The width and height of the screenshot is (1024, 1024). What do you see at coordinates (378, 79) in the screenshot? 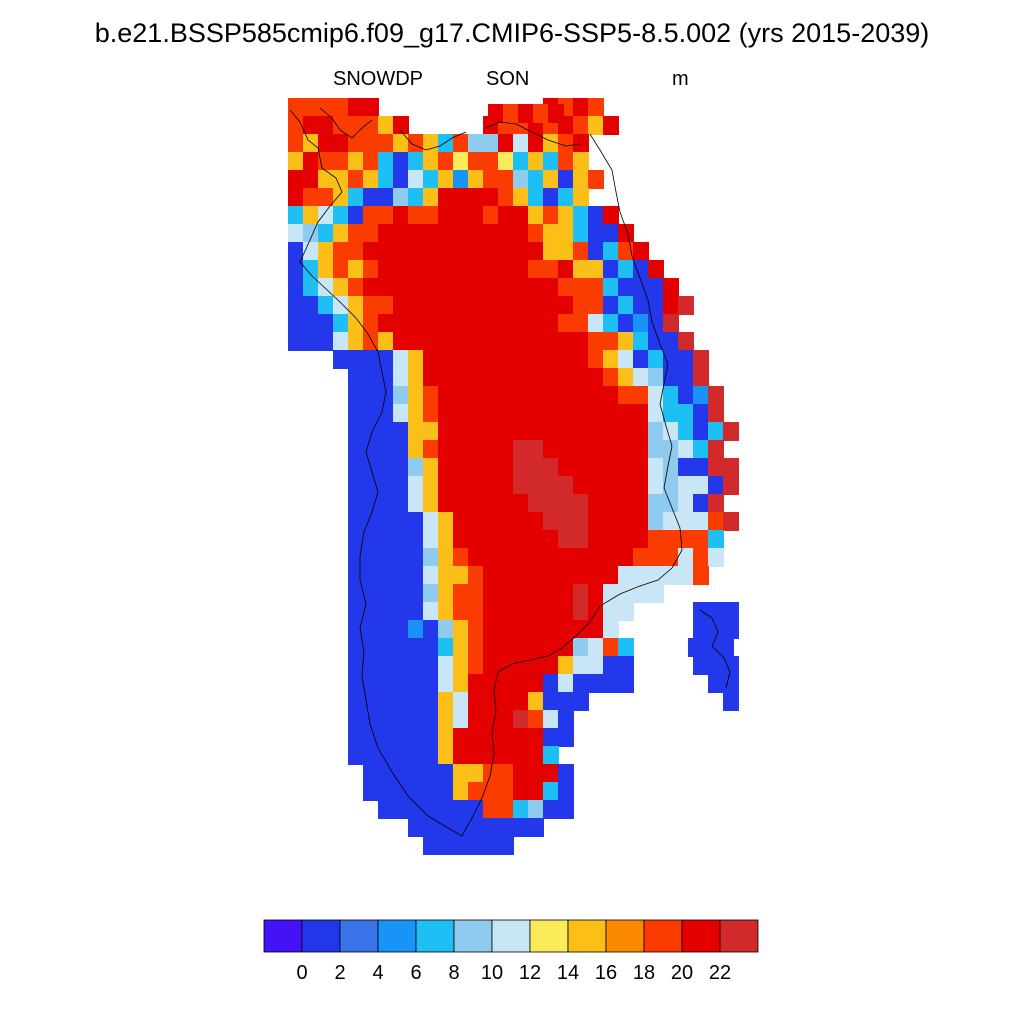
I see `variable-label: SNOWDP` at bounding box center [378, 79].